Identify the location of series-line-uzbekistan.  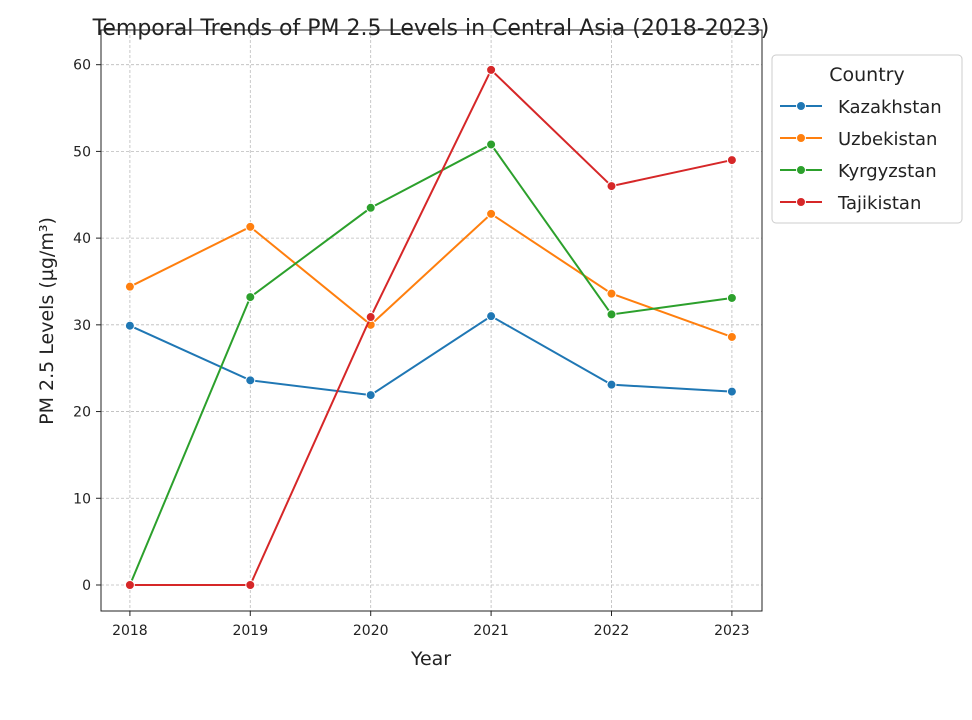
(431, 275).